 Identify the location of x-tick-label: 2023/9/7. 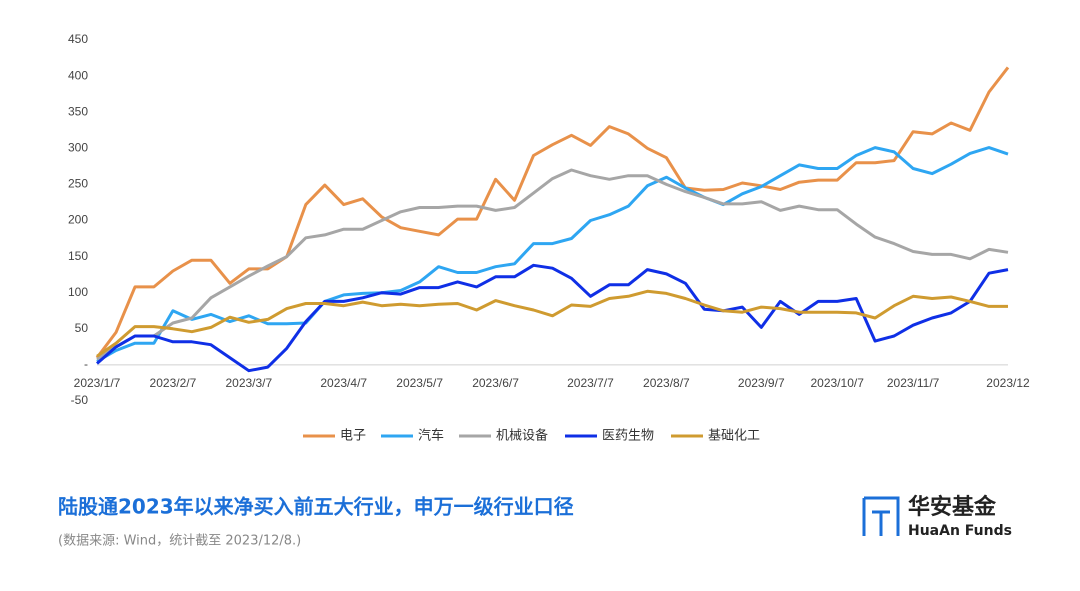
(761, 383).